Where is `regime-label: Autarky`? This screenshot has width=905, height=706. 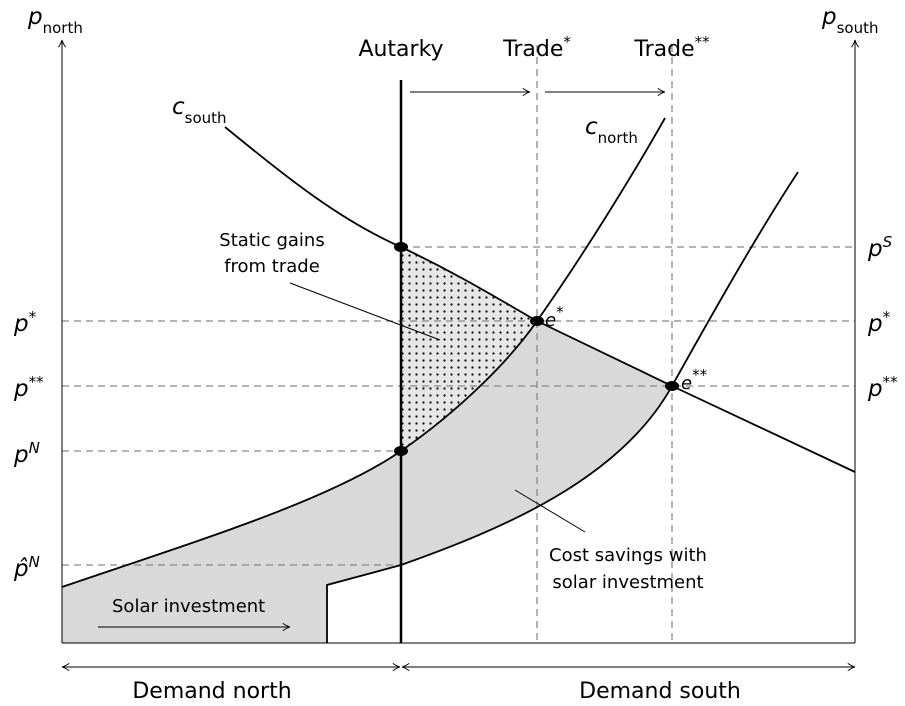 regime-label: Autarky is located at coordinates (400, 49).